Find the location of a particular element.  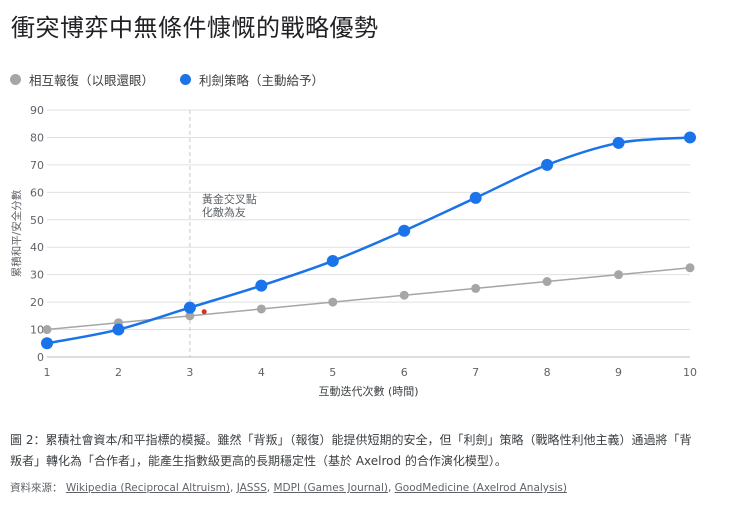

x-tick-label: 9 is located at coordinates (618, 372).